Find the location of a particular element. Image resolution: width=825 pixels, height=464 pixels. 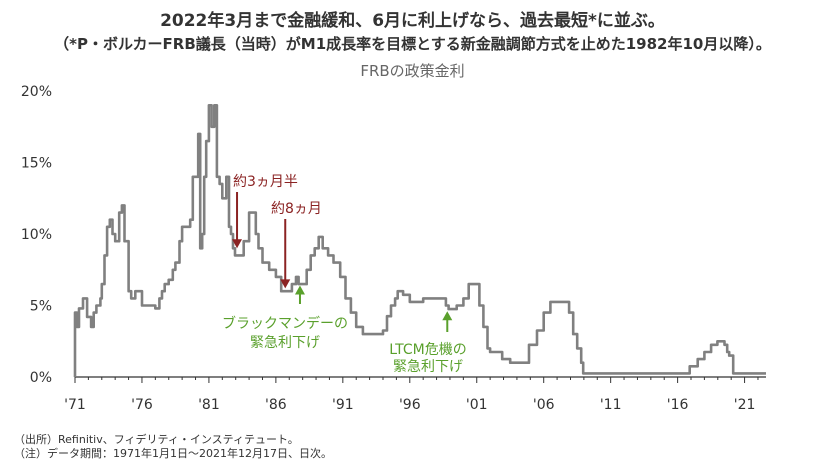

x-tick-label: '96 is located at coordinates (410, 405).